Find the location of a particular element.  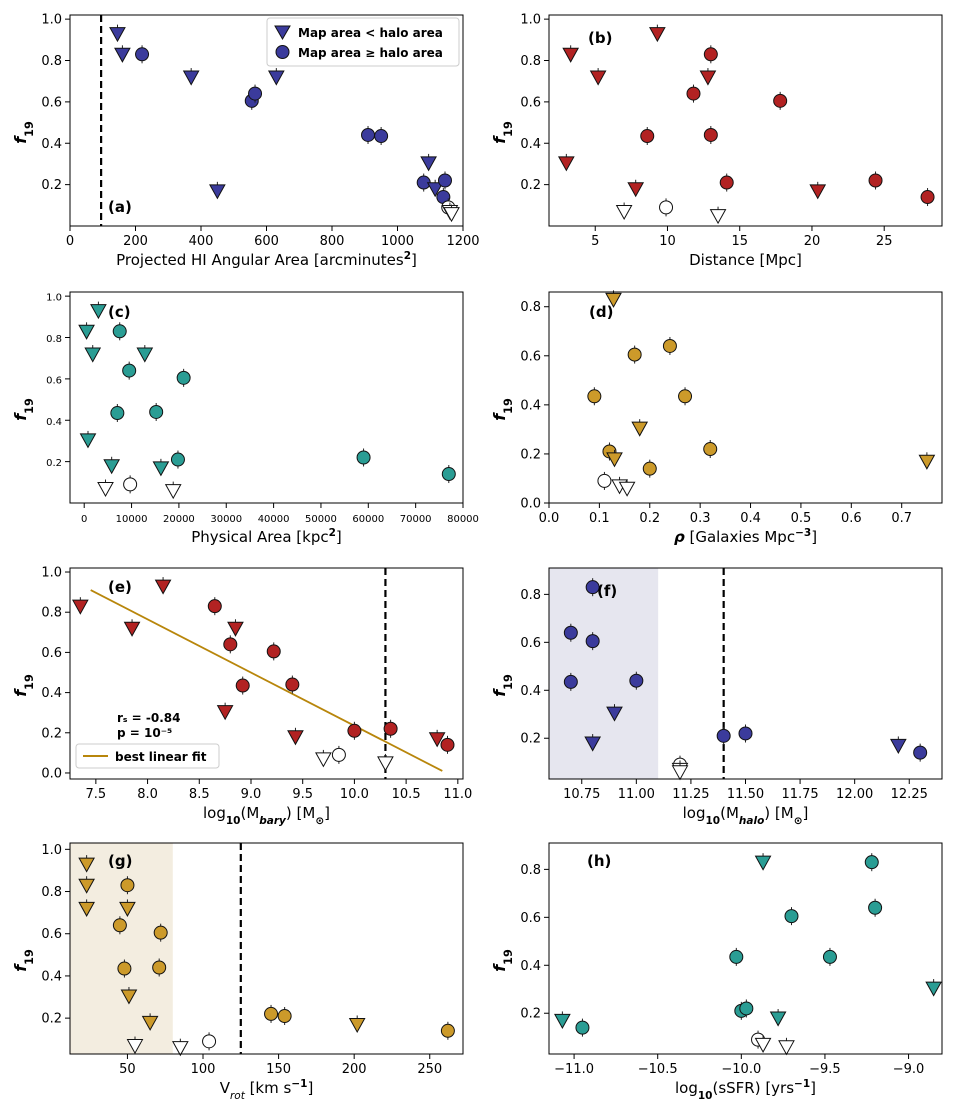

y-tick-label: 1.0 is located at coordinates (51, 850).